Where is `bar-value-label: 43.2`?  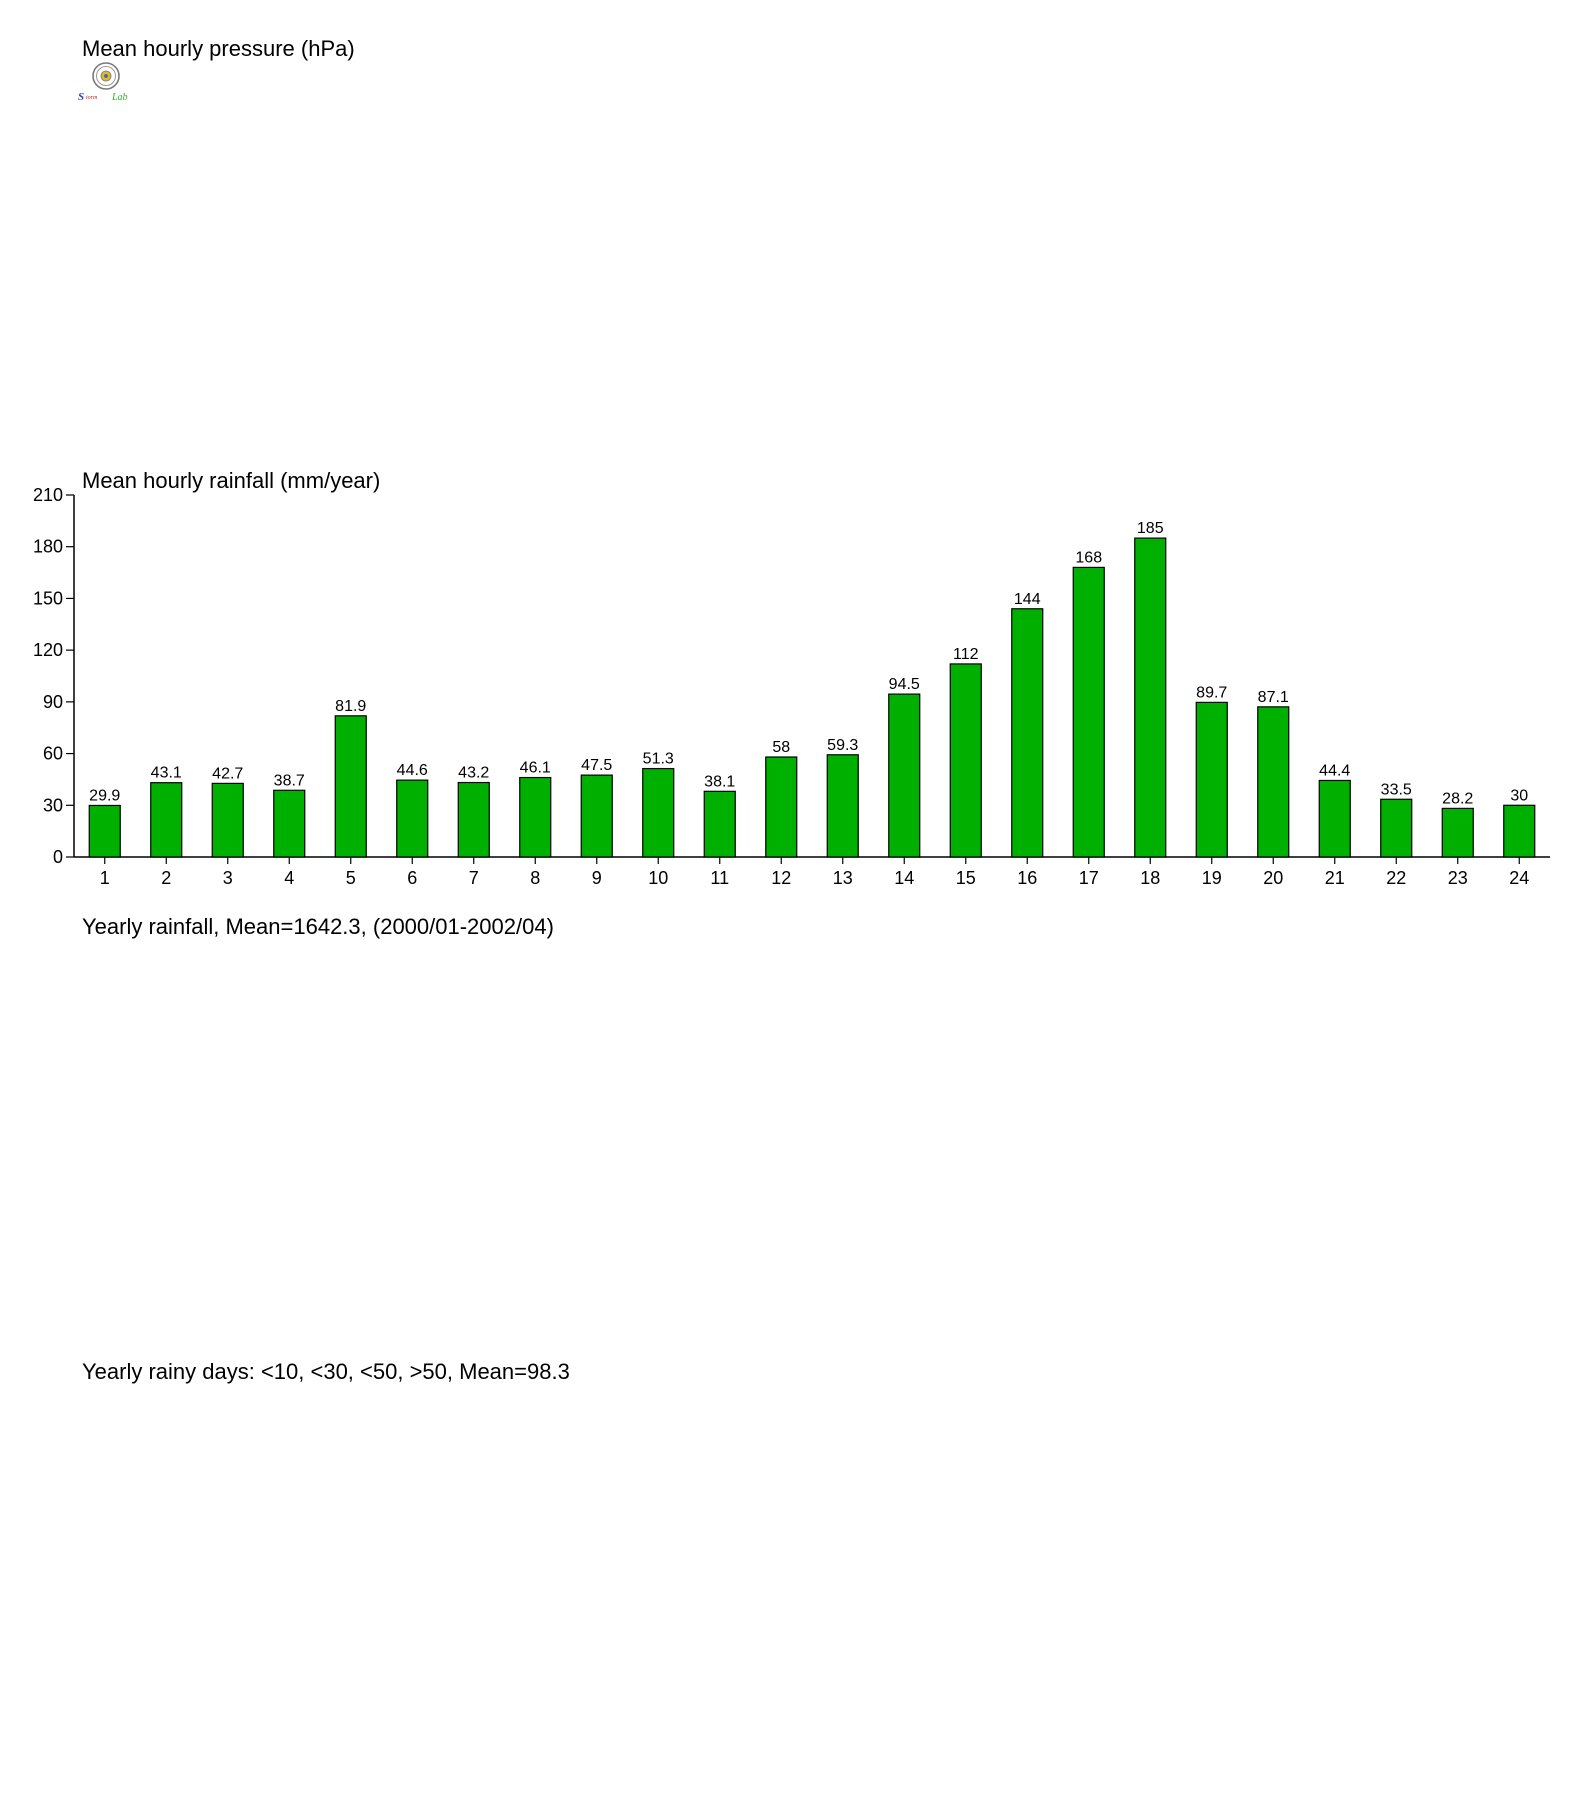
bar-value-label: 43.2 is located at coordinates (473, 773).